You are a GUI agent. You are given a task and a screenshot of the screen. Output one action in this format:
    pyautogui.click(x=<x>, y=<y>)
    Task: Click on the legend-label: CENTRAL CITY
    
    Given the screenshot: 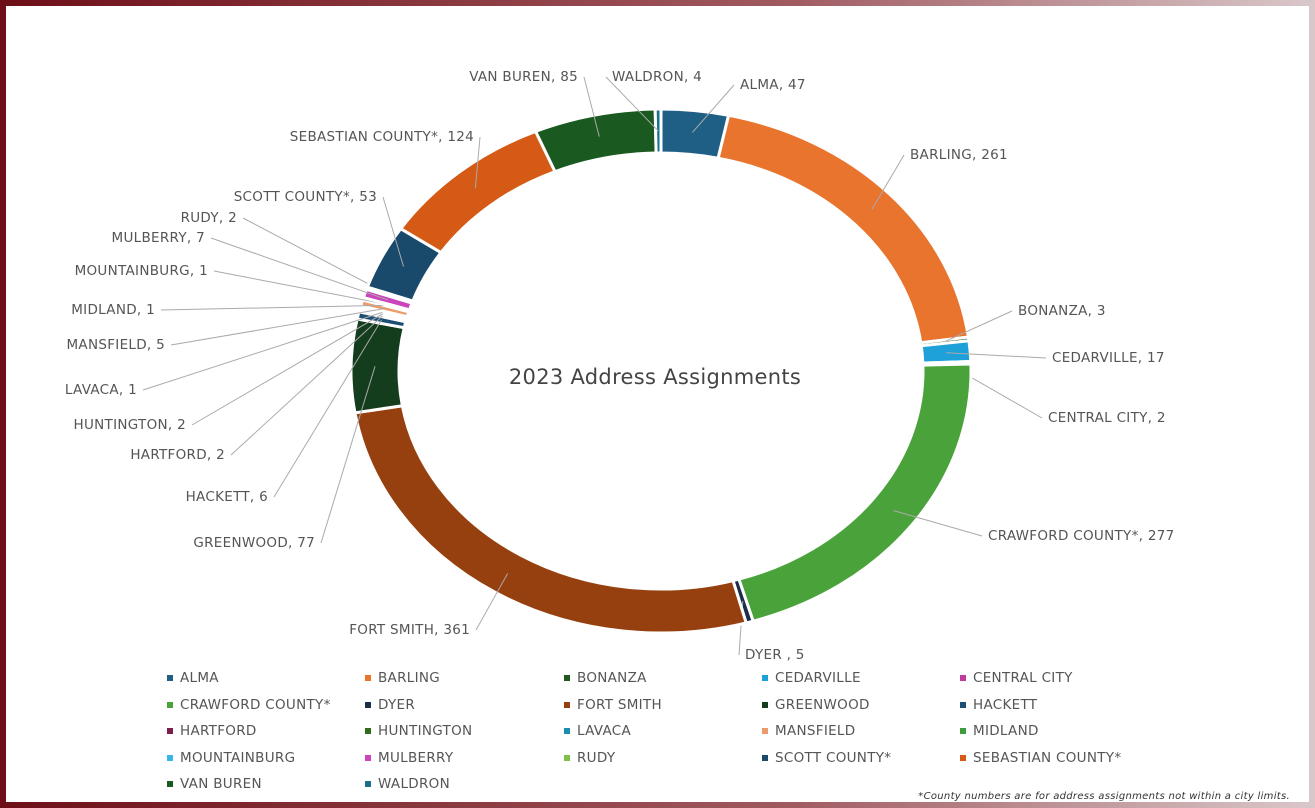 What is the action you would take?
    pyautogui.click(x=1023, y=678)
    